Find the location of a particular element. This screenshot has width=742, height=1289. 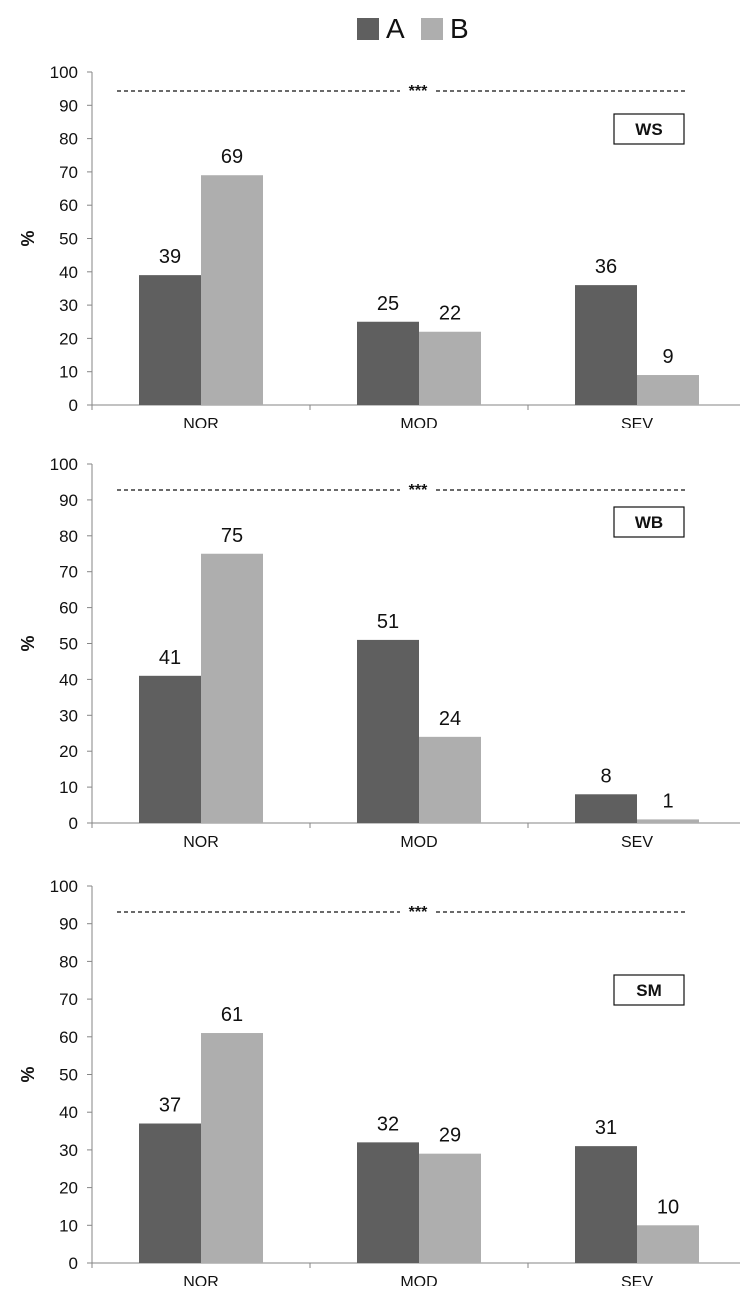

data-label: 39 is located at coordinates (170, 257).